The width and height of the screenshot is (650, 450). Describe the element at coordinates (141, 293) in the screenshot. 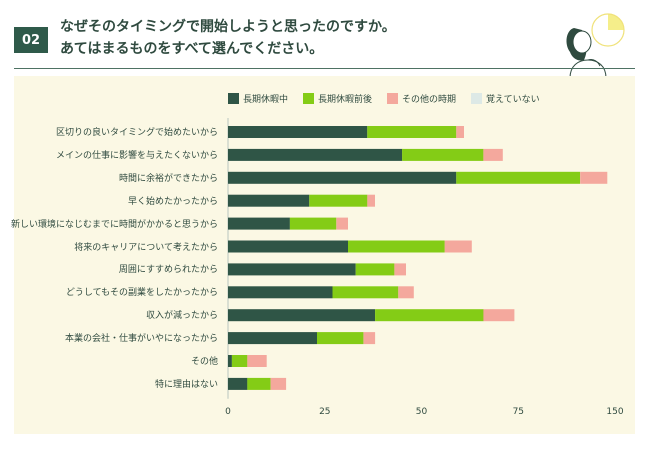

I see `category-label: どうしてもその副業をしたかったから` at that location.